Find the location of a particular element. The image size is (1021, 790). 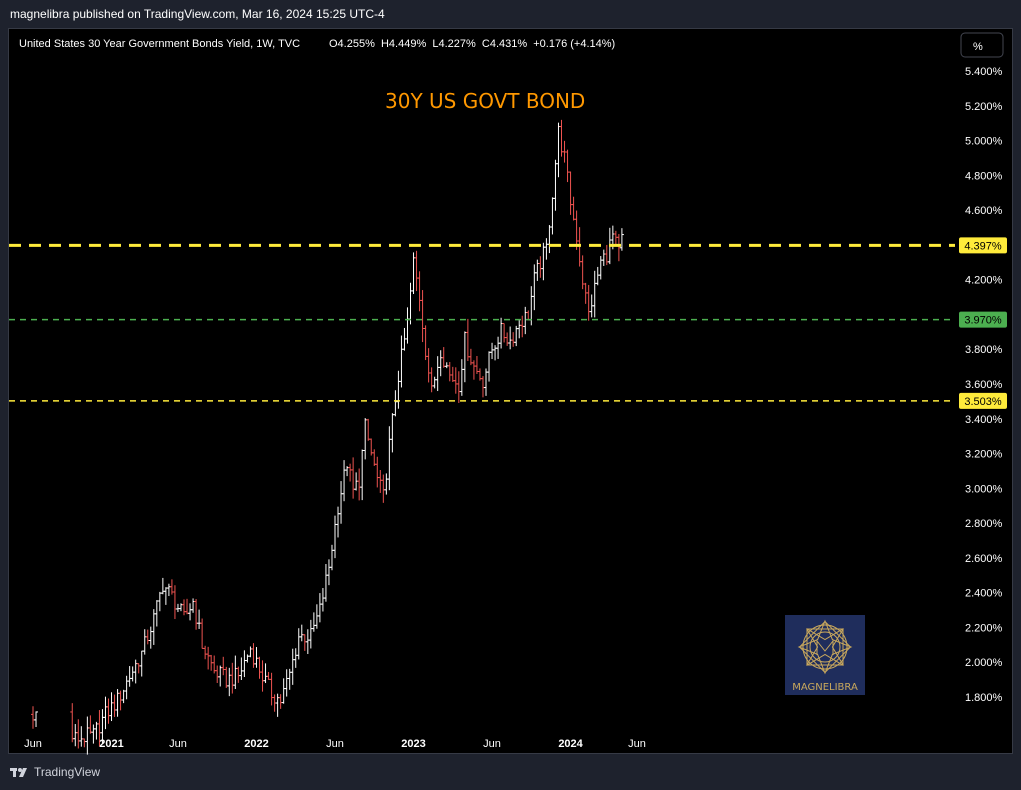

watermark-text: MAGNELIBRA is located at coordinates (825, 687).